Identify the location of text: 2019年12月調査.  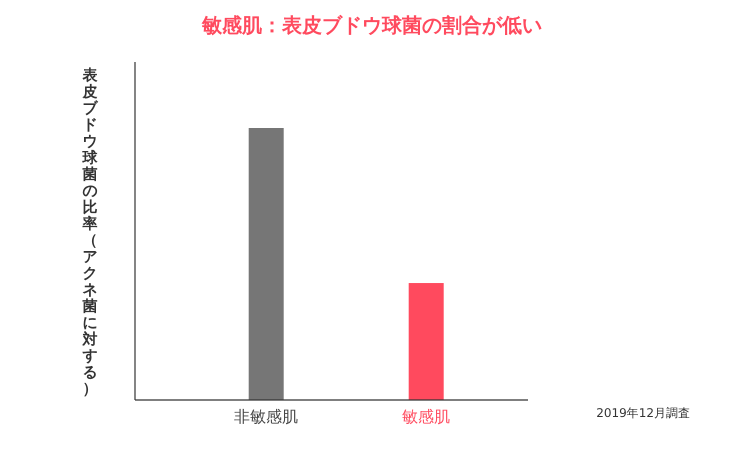
(643, 413).